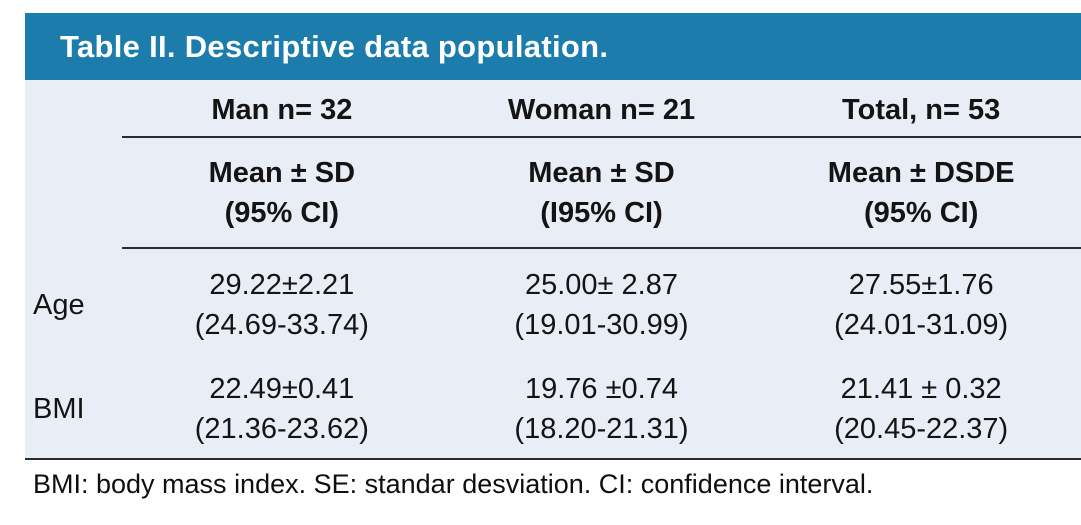 This screenshot has width=1081, height=525. I want to click on row-label-bmi: BMI, so click(59, 409).